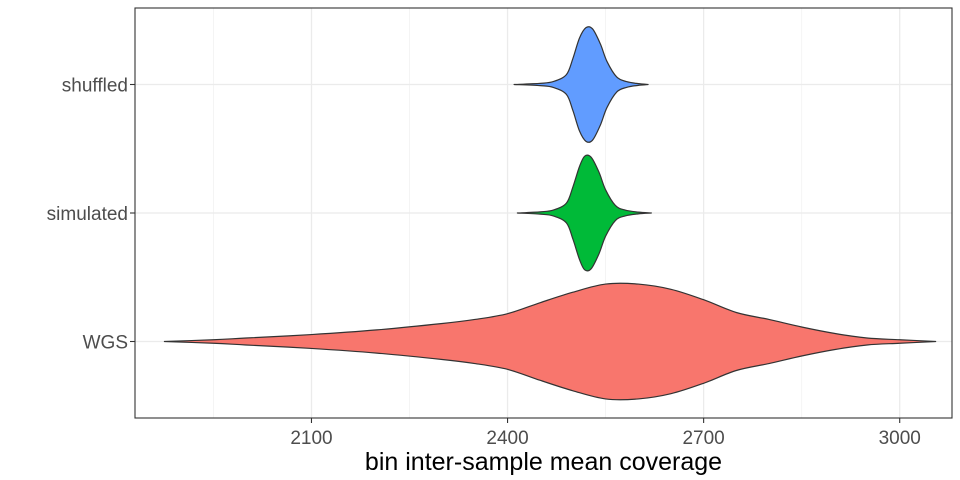 The height and width of the screenshot is (480, 960). I want to click on x-axis-title: bin inter-sample mean coverage, so click(543, 462).